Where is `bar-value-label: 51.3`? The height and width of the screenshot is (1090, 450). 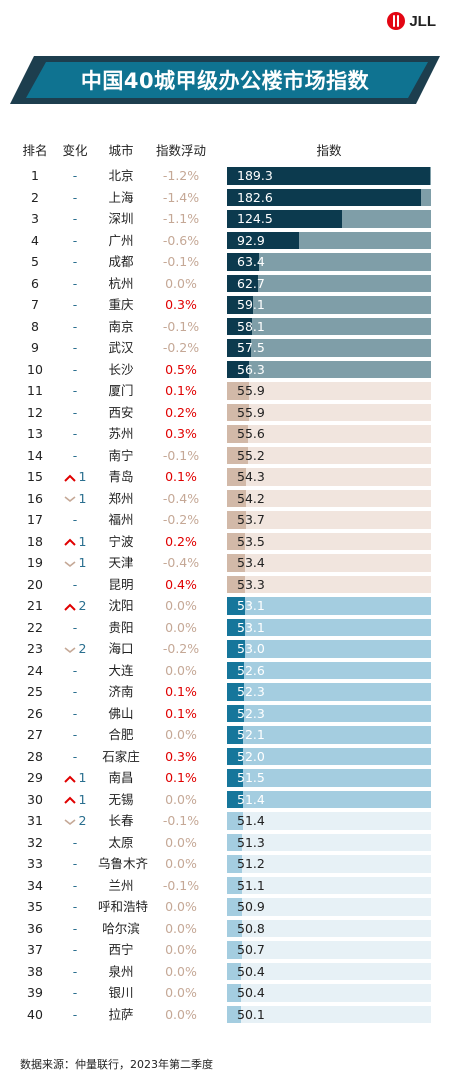
bar-value-label: 51.3 is located at coordinates (251, 842).